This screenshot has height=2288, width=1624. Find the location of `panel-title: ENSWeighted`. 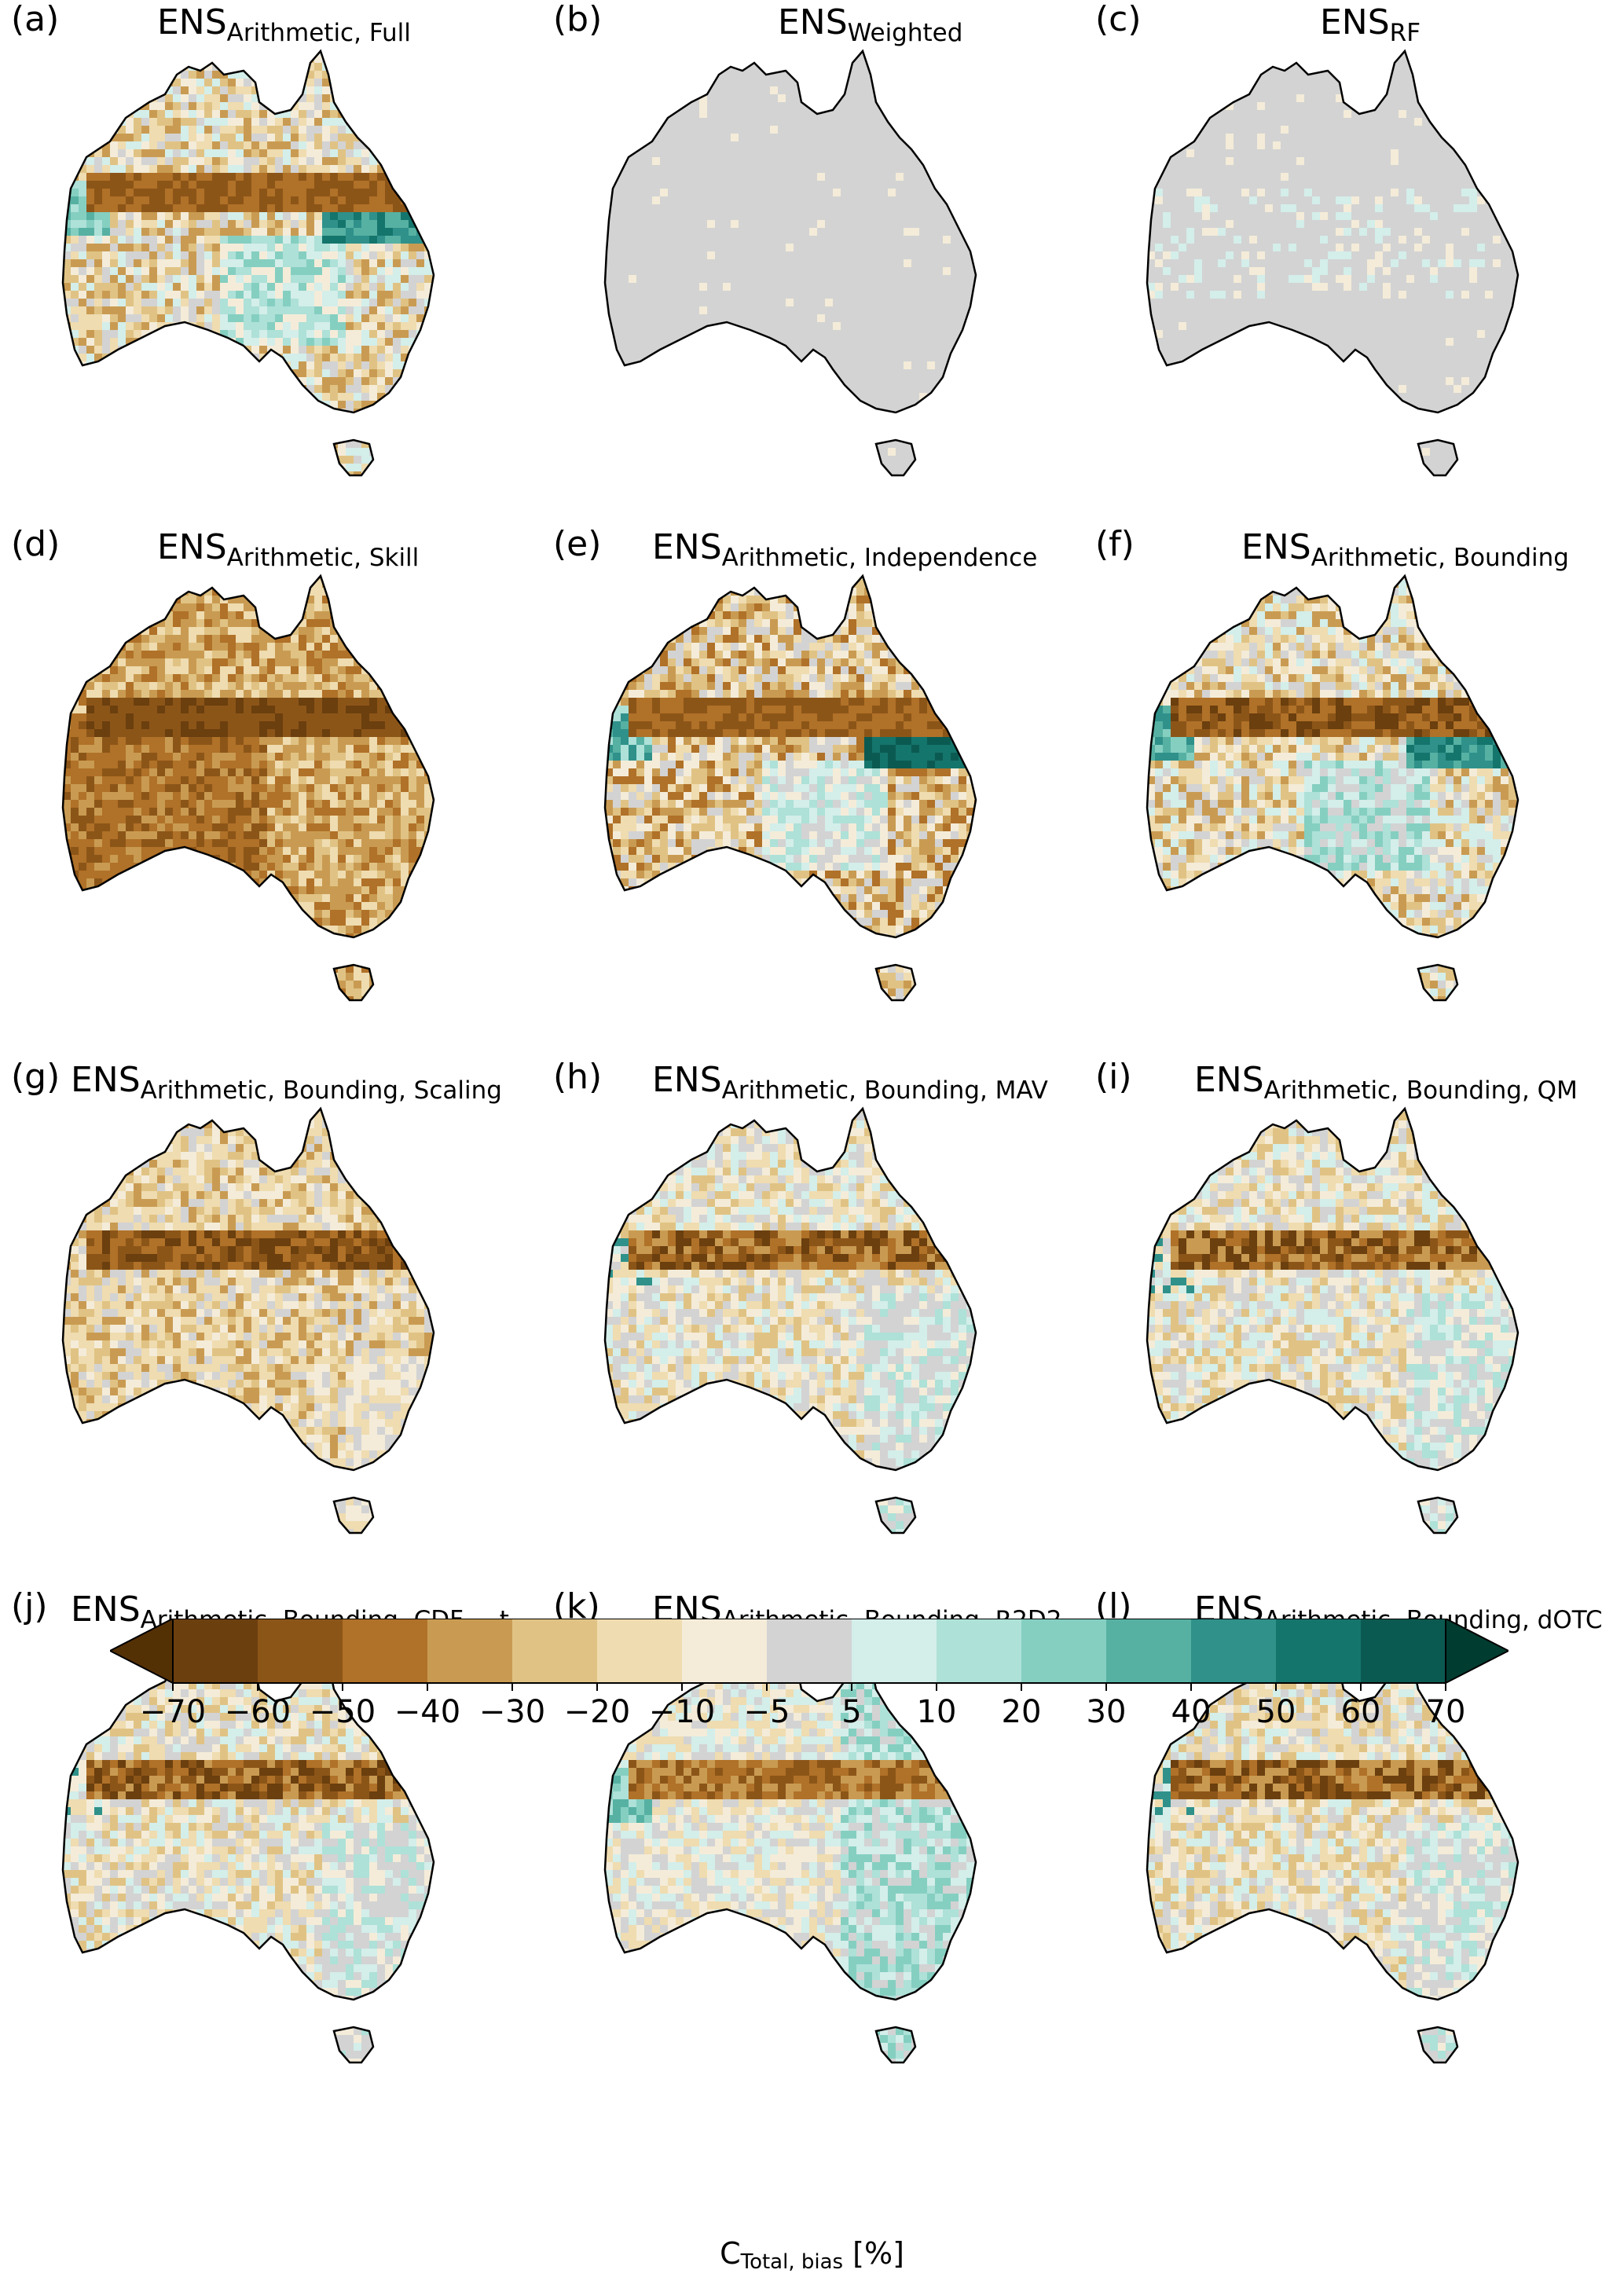

panel-title: ENSWeighted is located at coordinates (870, 28).